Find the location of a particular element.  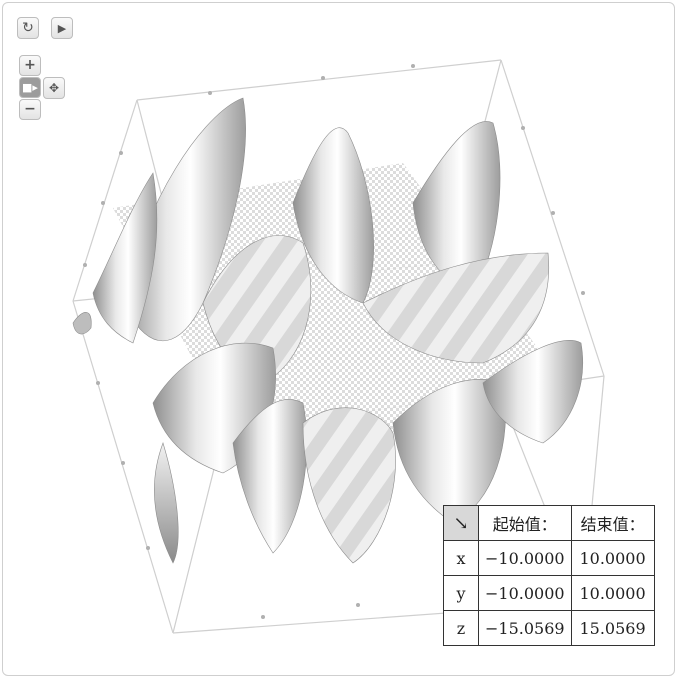

header-end: 结束值： is located at coordinates (612, 523).